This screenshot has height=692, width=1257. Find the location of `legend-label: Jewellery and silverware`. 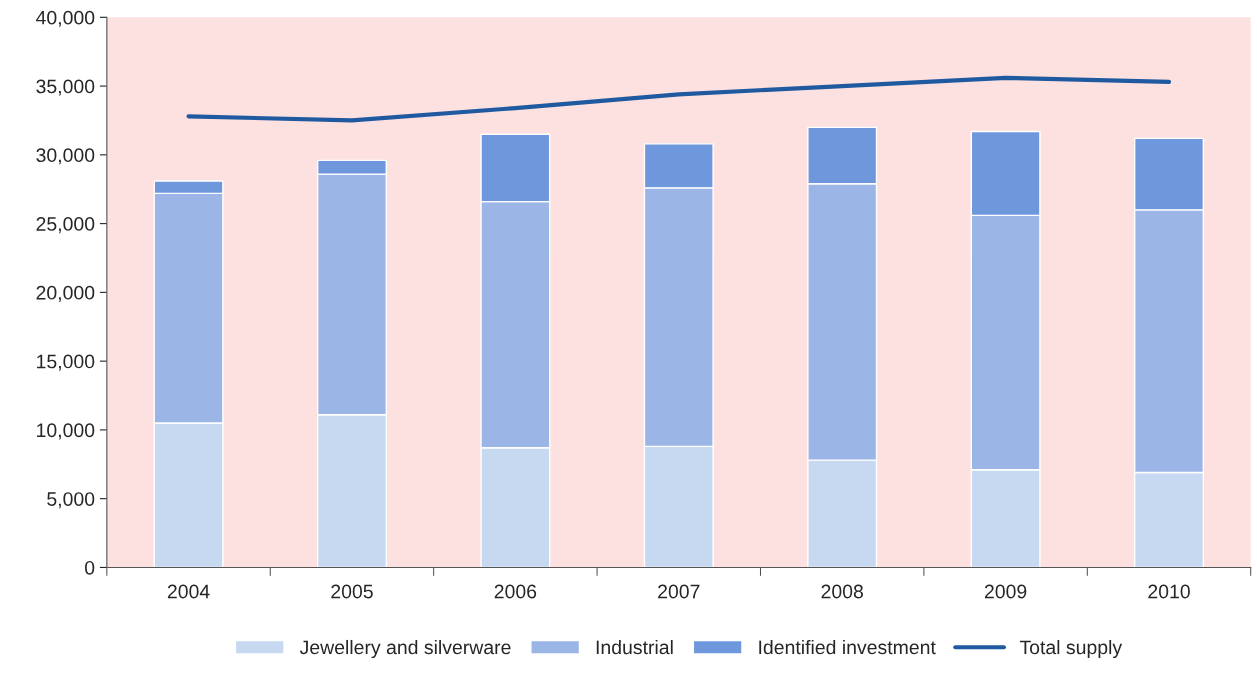

legend-label: Jewellery and silverware is located at coordinates (405, 649).